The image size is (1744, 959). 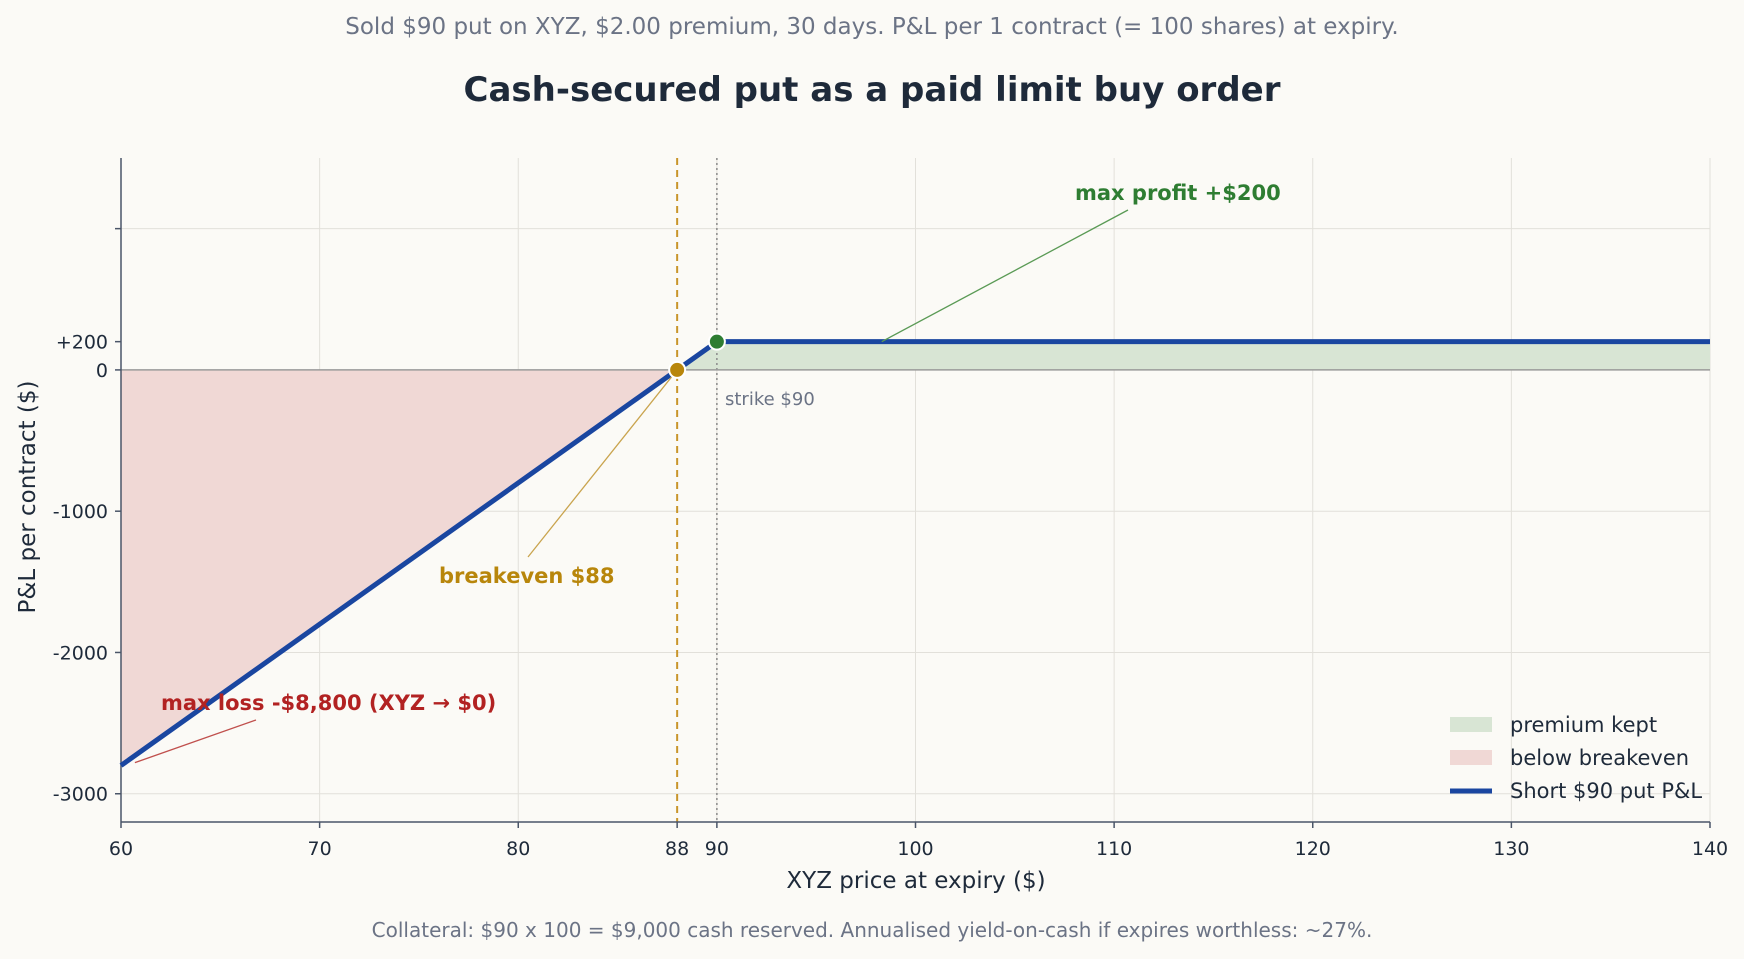 What do you see at coordinates (1511, 849) in the screenshot?
I see `x-tick-label-130: 130` at bounding box center [1511, 849].